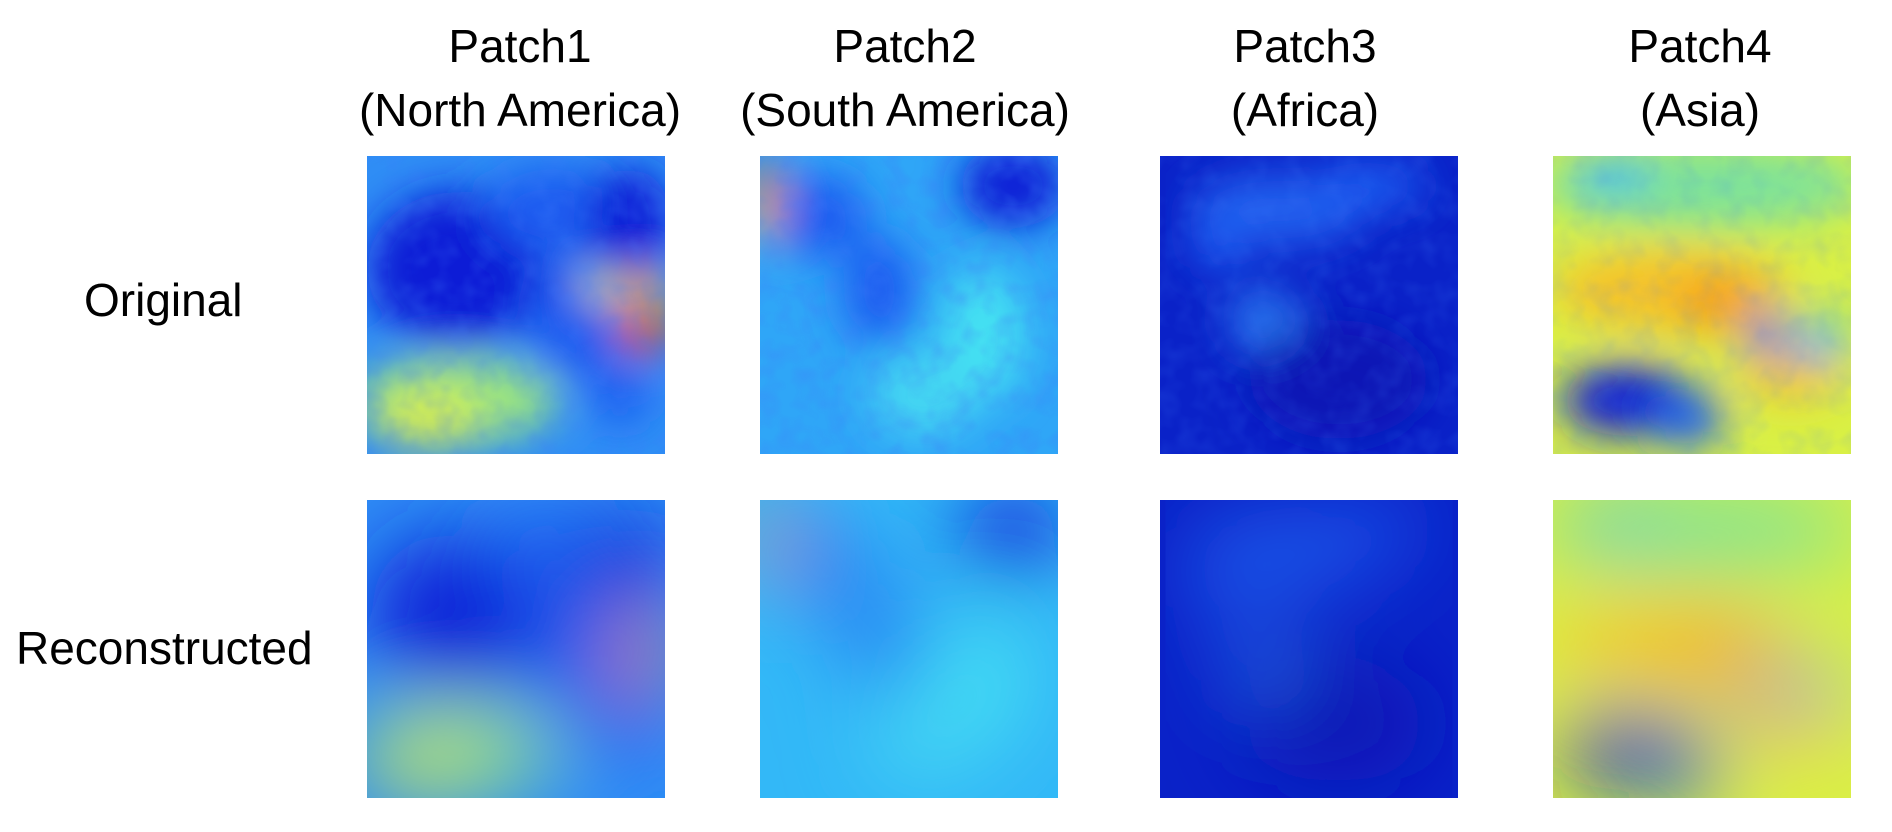 The image size is (1892, 832). Describe the element at coordinates (1305, 46) in the screenshot. I see `column-title: Patch3` at that location.